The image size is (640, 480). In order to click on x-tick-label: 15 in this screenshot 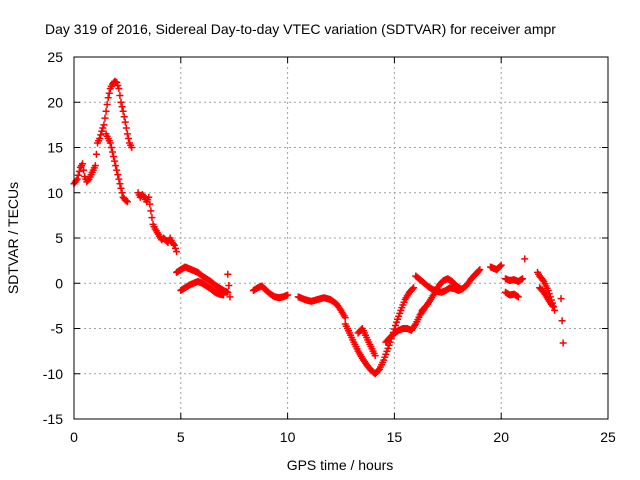, I will do `click(395, 437)`.